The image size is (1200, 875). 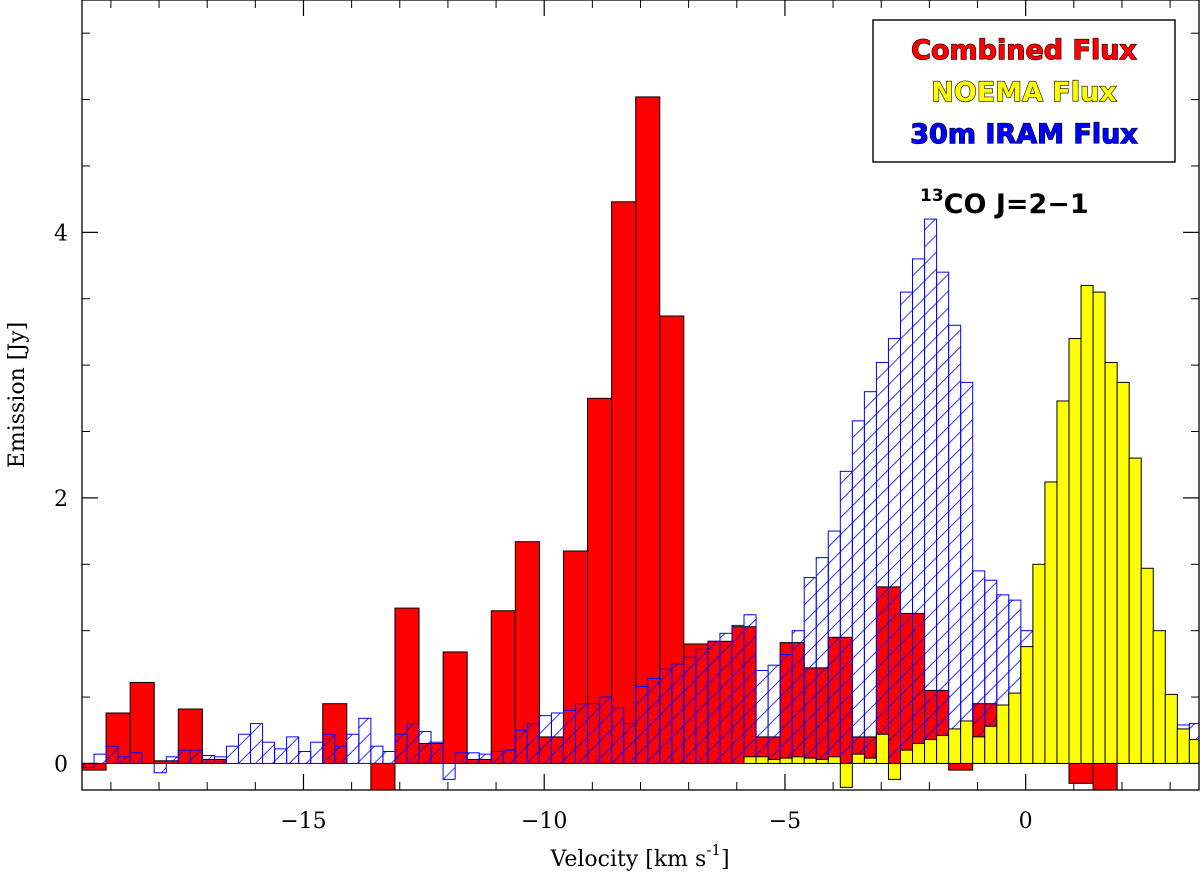 I want to click on legend-iram: 30m IRAM Flux, so click(x=1023, y=134).